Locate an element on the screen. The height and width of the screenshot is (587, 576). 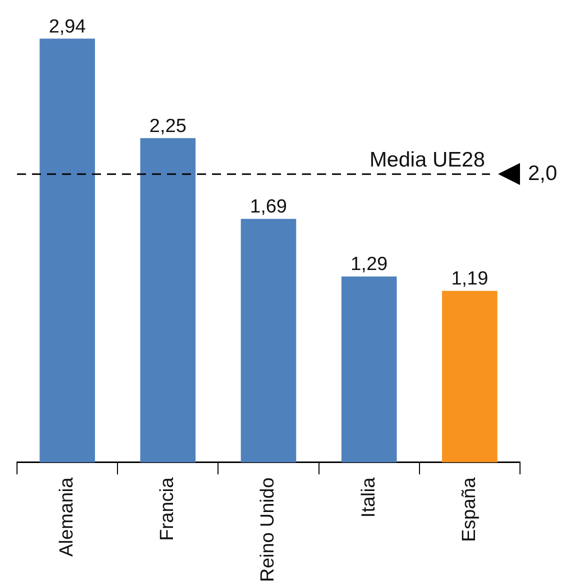
ref-line-label: Media UE28 is located at coordinates (427, 160).